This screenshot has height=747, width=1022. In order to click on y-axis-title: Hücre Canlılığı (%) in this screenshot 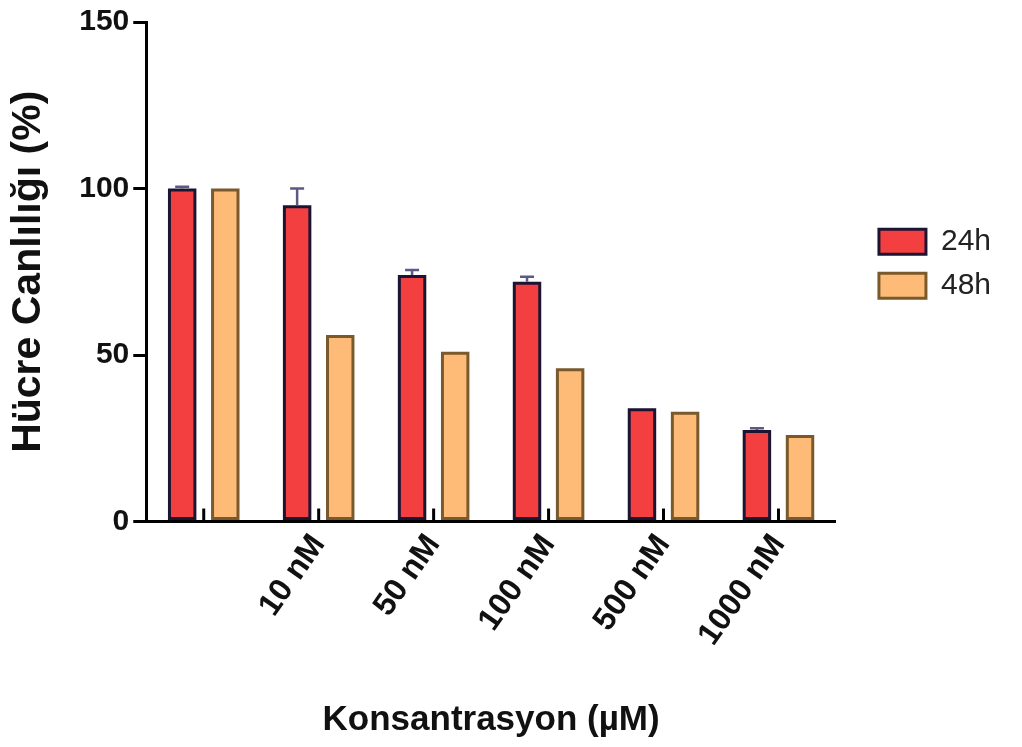, I will do `click(25, 271)`.